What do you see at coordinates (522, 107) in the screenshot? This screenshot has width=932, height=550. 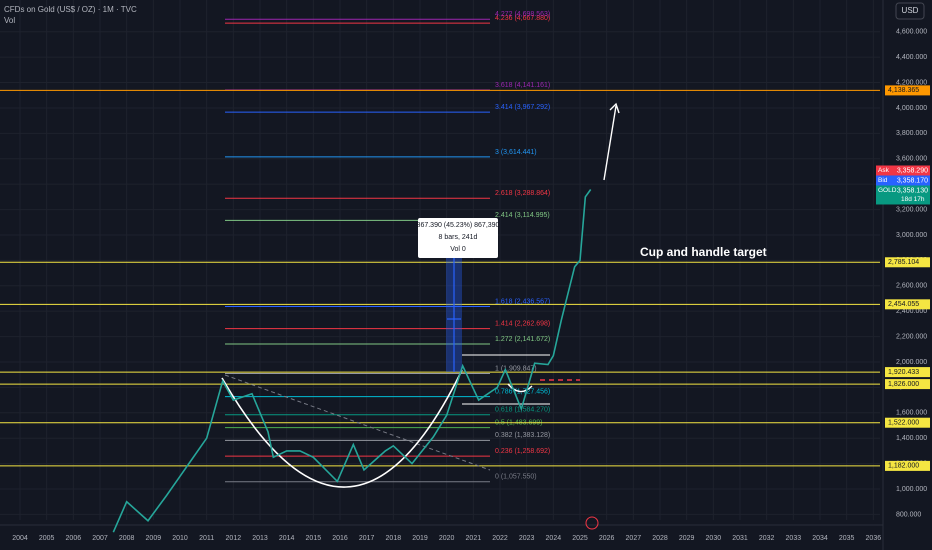 I see `fib-label: 3.414 (3,967.292)` at bounding box center [522, 107].